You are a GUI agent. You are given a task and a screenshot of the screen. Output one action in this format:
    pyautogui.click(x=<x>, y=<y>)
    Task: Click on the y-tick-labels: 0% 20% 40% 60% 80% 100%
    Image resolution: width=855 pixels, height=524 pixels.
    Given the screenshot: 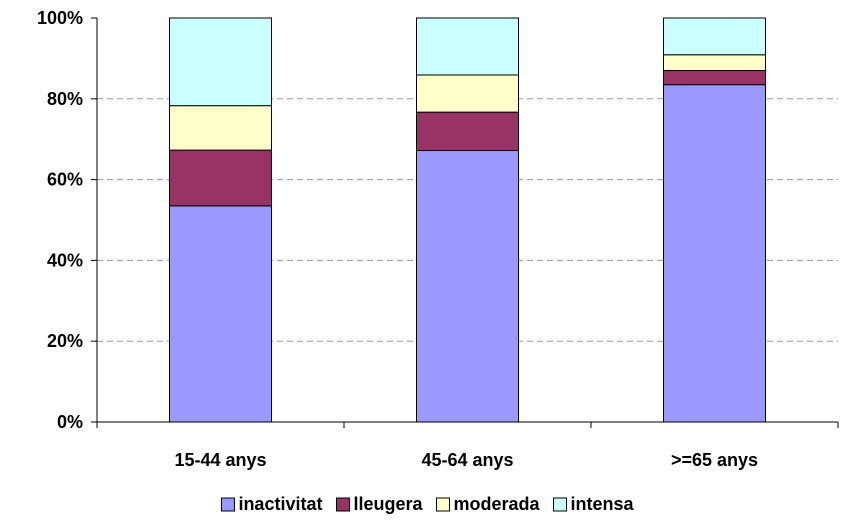 What is the action you would take?
    pyautogui.click(x=60, y=220)
    